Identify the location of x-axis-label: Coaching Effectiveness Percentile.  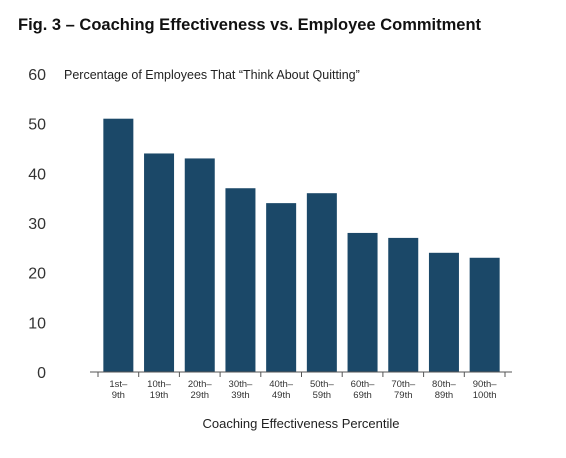
(300, 423).